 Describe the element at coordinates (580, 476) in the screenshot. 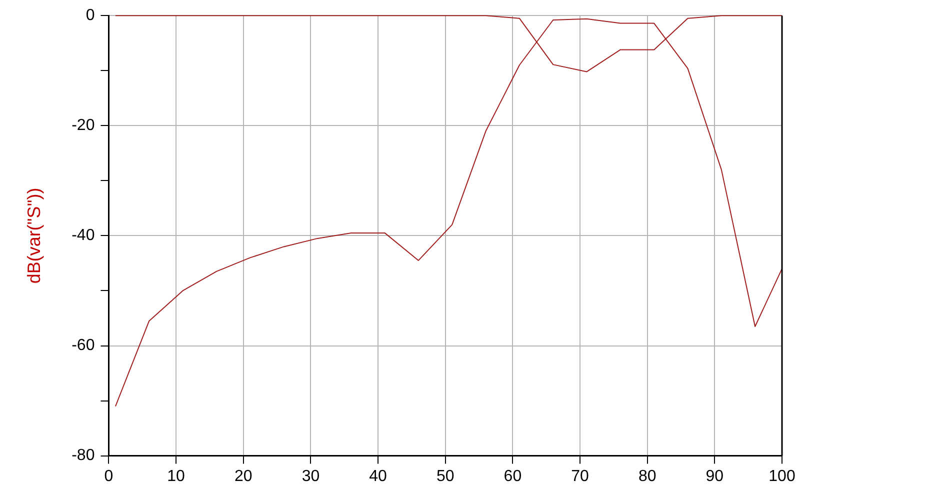

I see `x-tick-label: 70` at that location.